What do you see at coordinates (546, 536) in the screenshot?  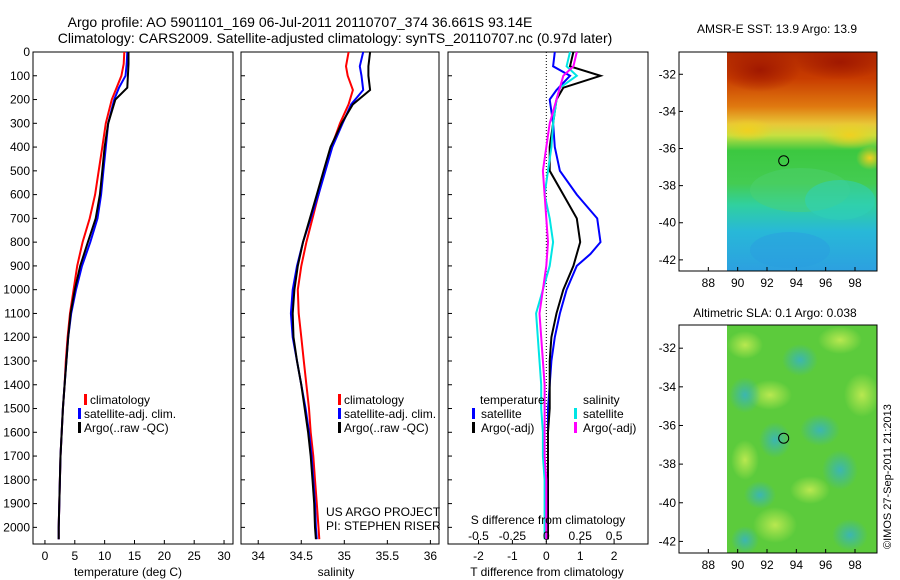 I see `x2-tick-label: 0` at bounding box center [546, 536].